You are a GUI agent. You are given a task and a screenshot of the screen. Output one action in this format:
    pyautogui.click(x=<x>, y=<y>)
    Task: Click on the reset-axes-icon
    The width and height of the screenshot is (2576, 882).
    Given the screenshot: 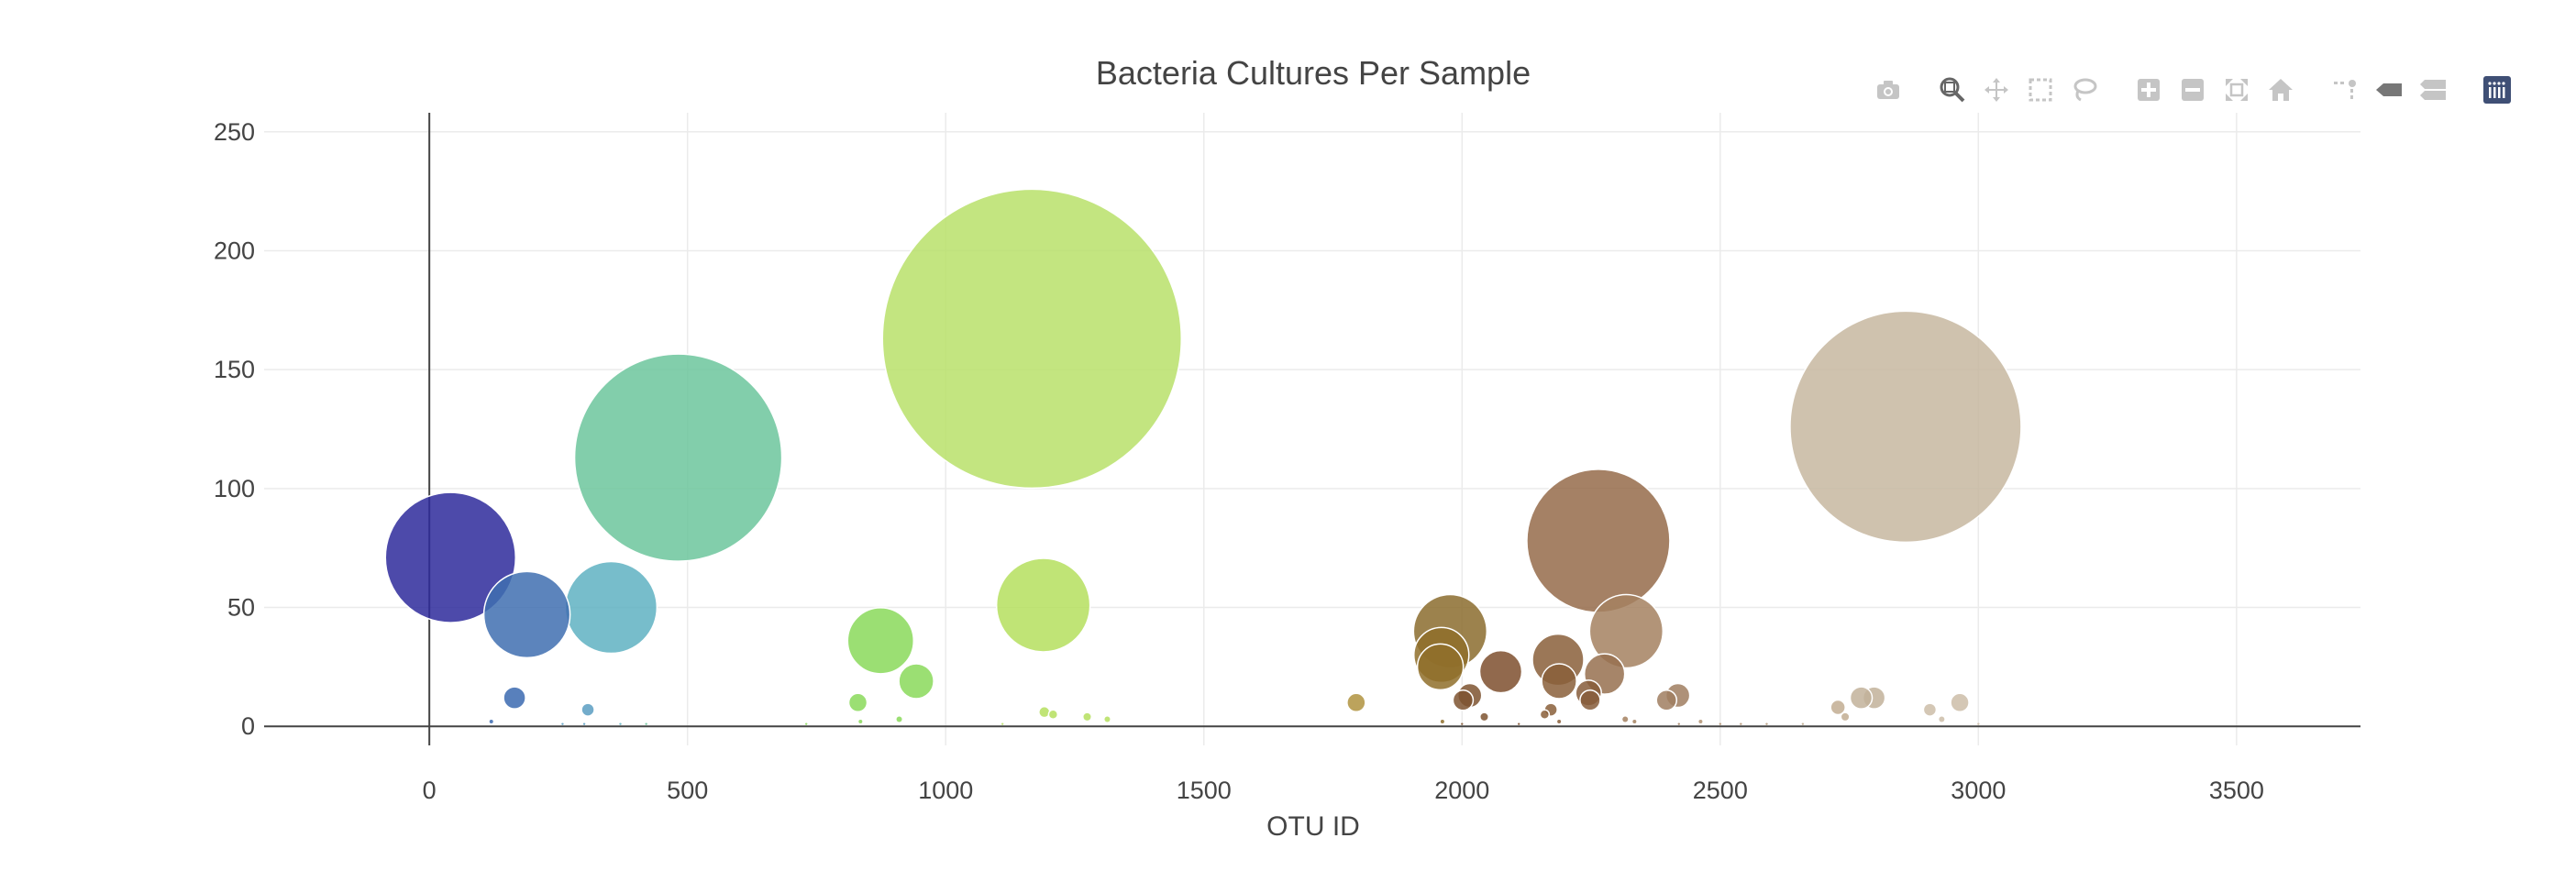 What is the action you would take?
    pyautogui.click(x=2281, y=90)
    